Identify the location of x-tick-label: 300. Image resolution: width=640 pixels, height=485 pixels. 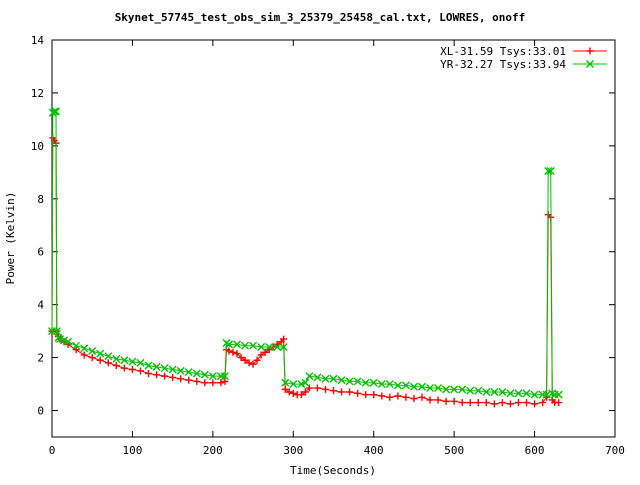
(293, 450).